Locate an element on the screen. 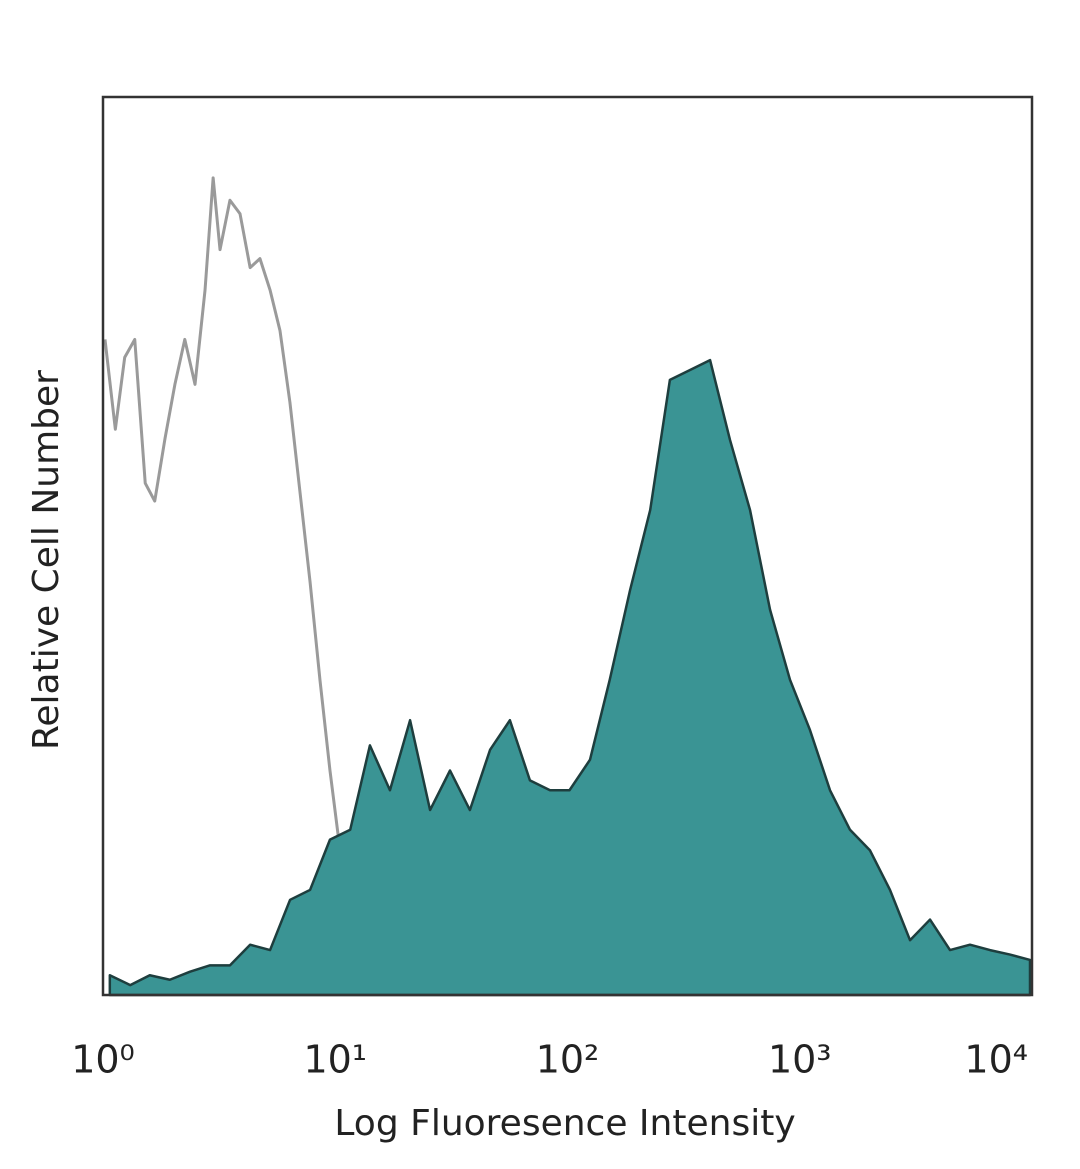 The height and width of the screenshot is (1169, 1080). x-axis-label: Log Fluoresence Intensity is located at coordinates (564, 1123).